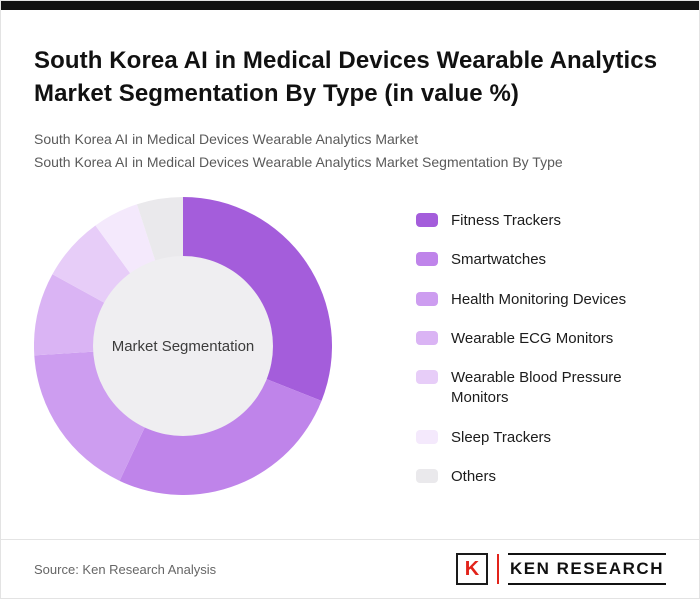 The width and height of the screenshot is (700, 599). I want to click on legend-item: Health Monitoring Devices, so click(538, 300).